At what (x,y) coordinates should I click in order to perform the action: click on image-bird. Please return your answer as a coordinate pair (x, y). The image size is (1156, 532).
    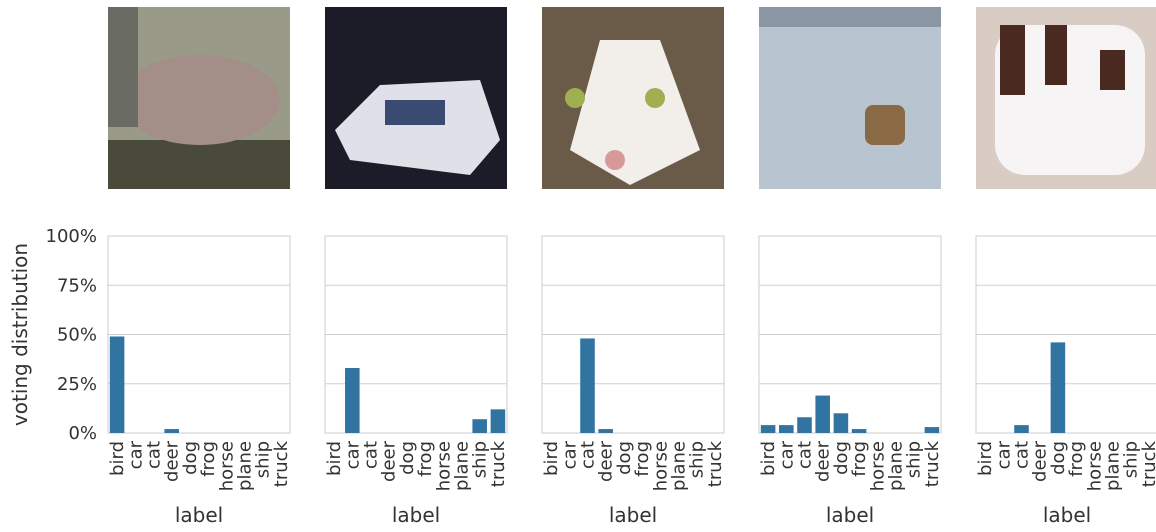
    Looking at the image, I should click on (199, 98).